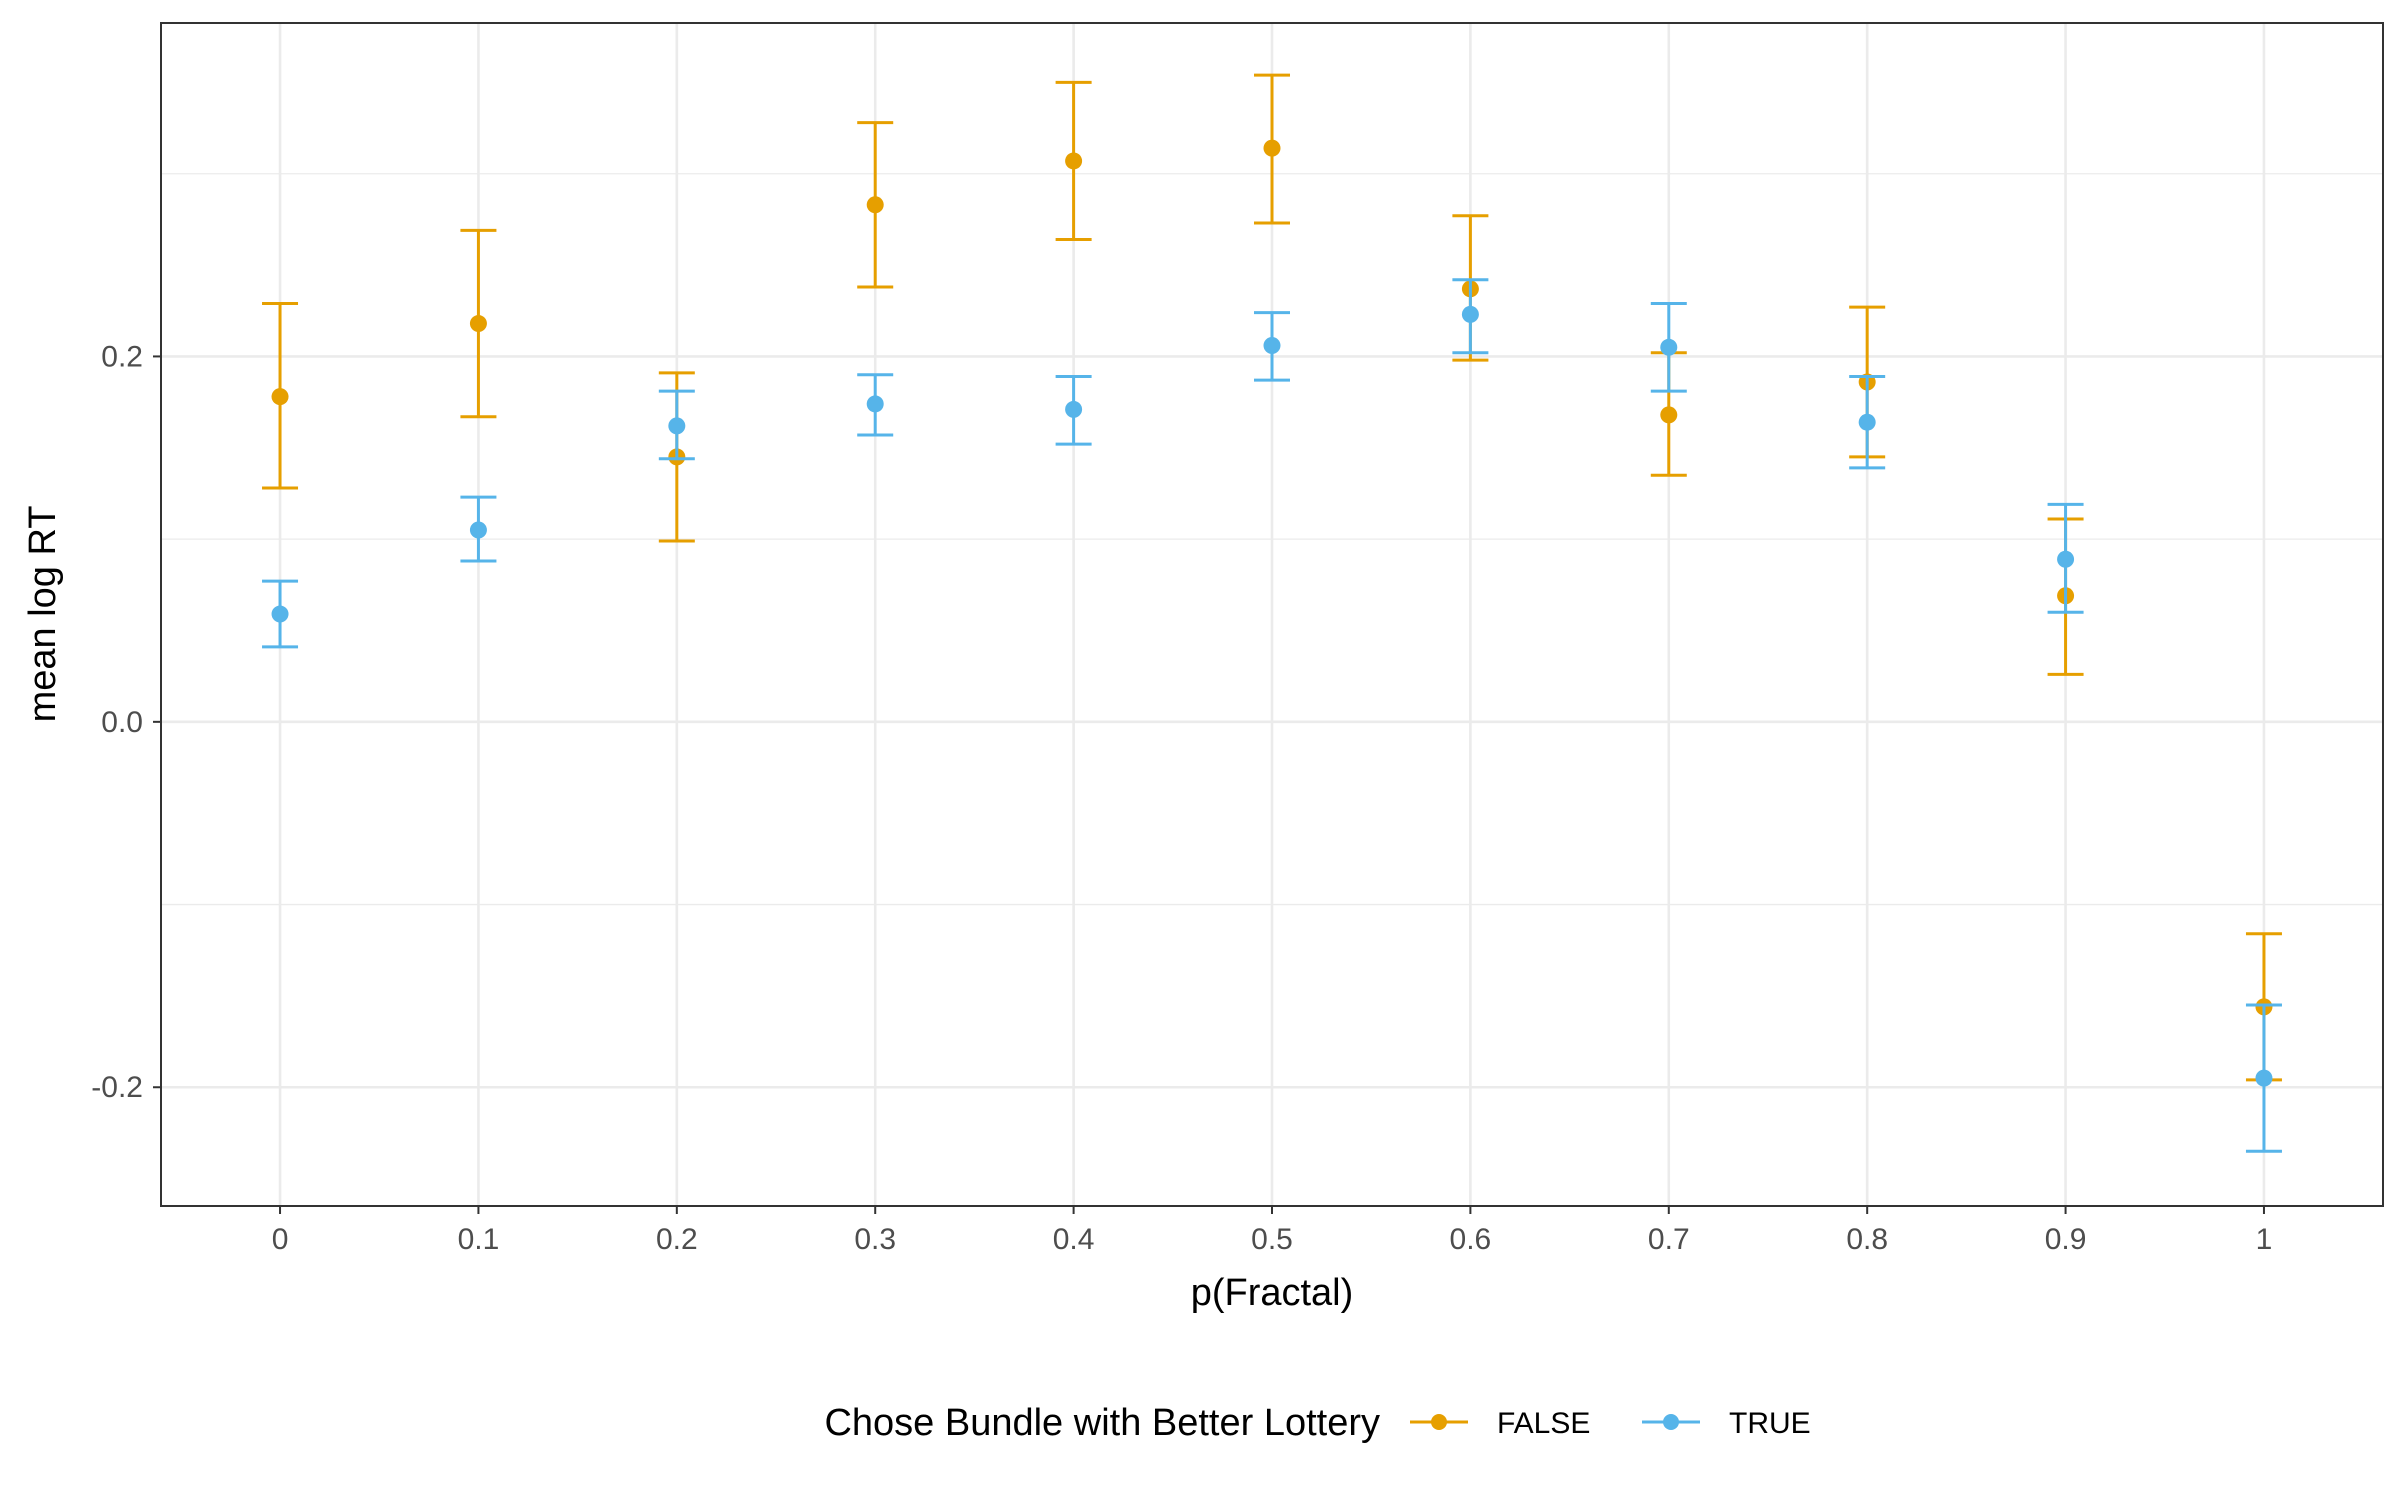 This screenshot has height=1505, width=2400. I want to click on x-tick-label: 0.7, so click(1669, 1239).